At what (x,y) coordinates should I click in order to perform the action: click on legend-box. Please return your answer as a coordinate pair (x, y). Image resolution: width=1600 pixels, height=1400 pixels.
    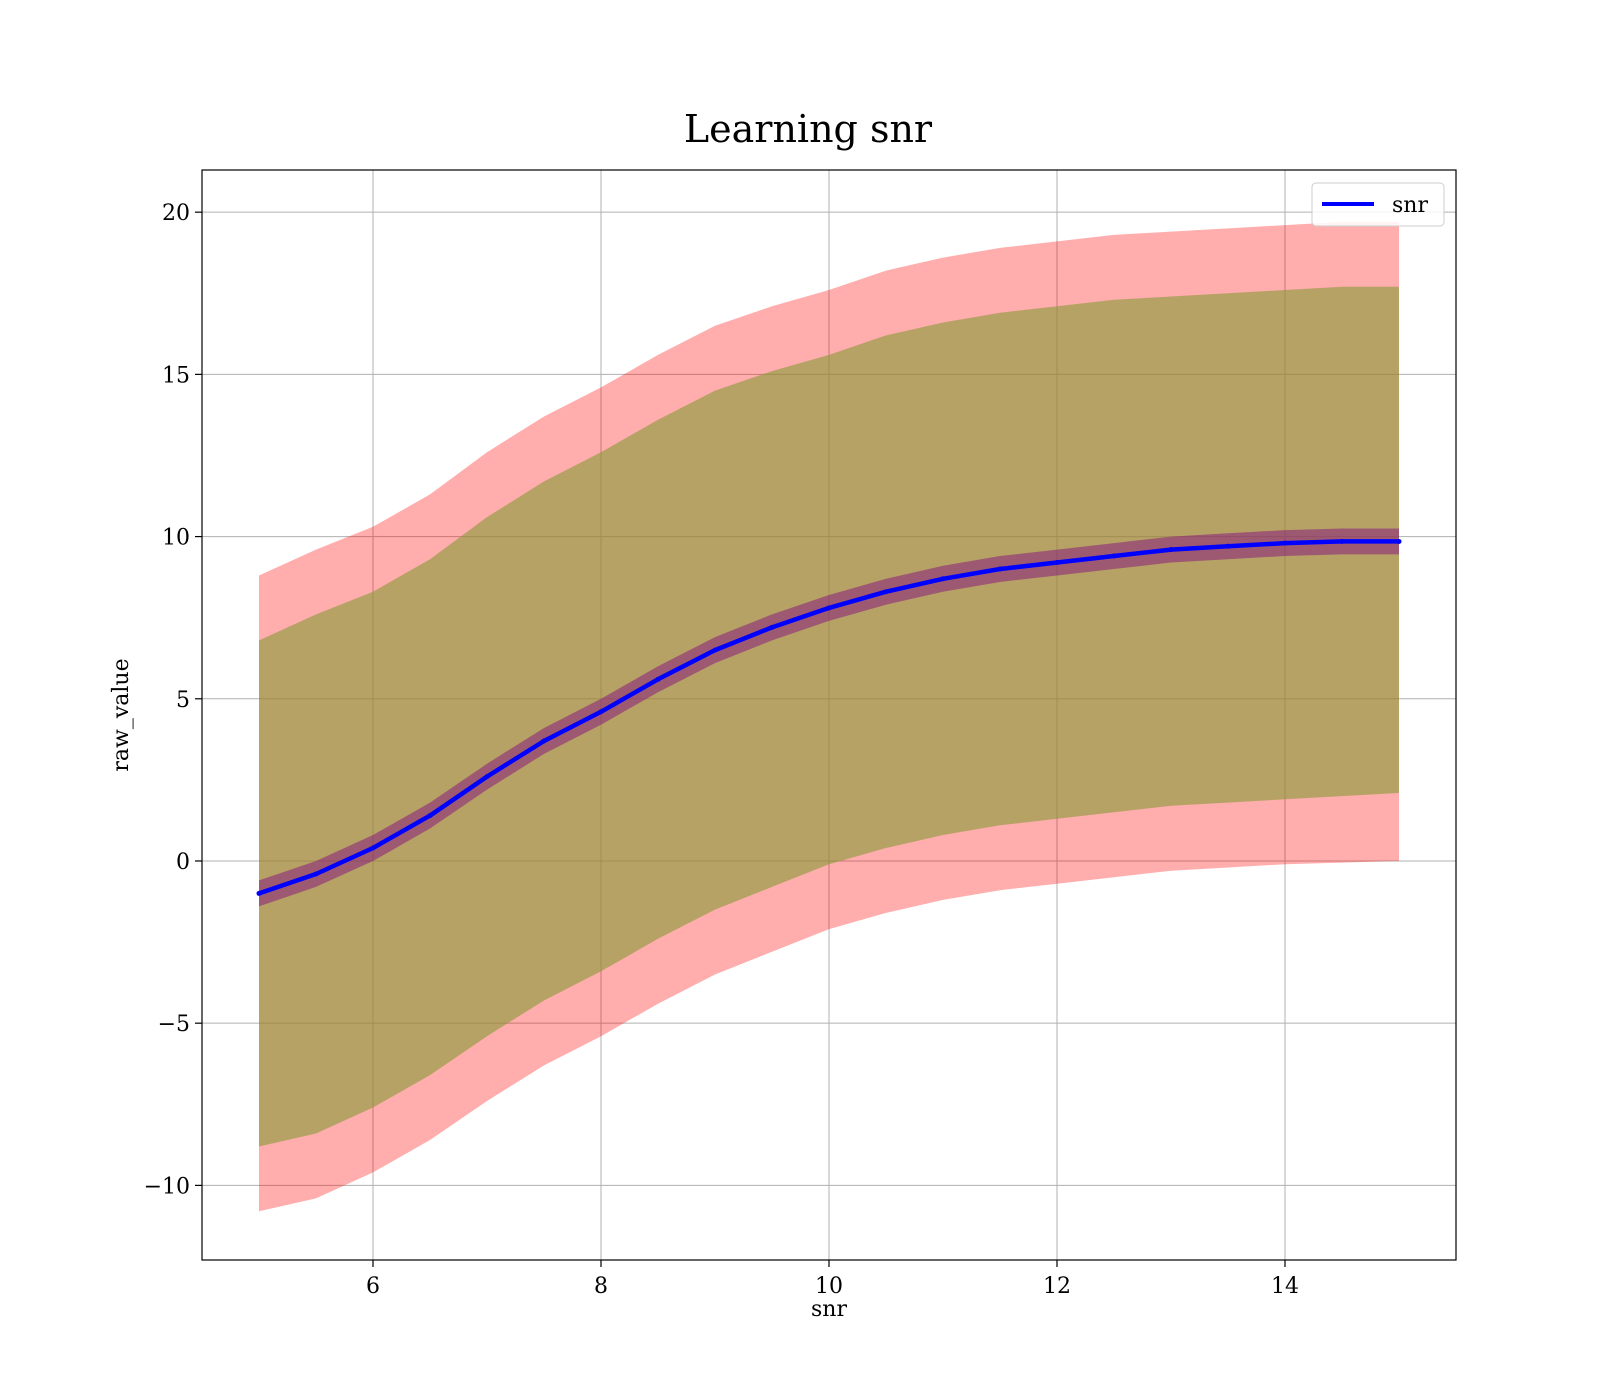
    Looking at the image, I should click on (1378, 204).